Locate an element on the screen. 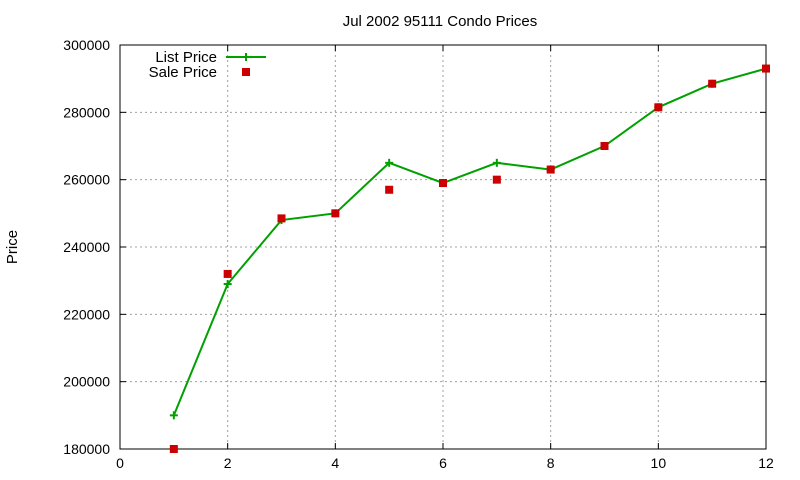 The image size is (800, 480). legend-marker is located at coordinates (246, 72).